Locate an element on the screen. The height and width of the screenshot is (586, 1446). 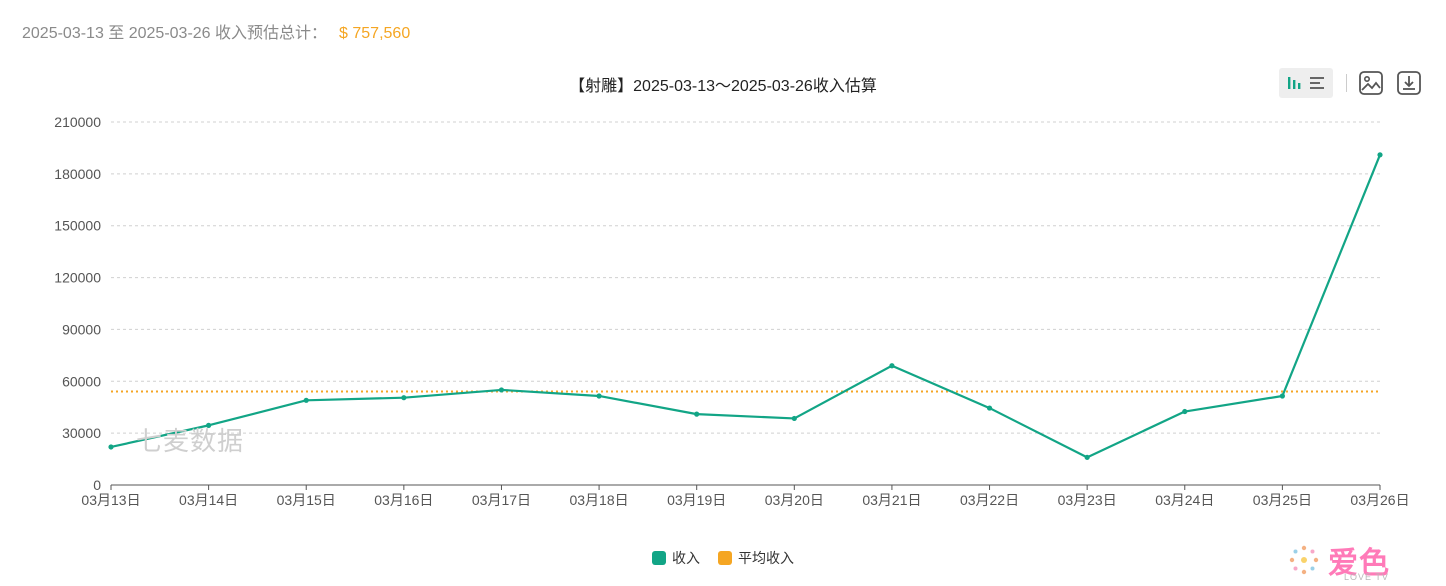
y-tick-label: 60000 is located at coordinates (81, 381).